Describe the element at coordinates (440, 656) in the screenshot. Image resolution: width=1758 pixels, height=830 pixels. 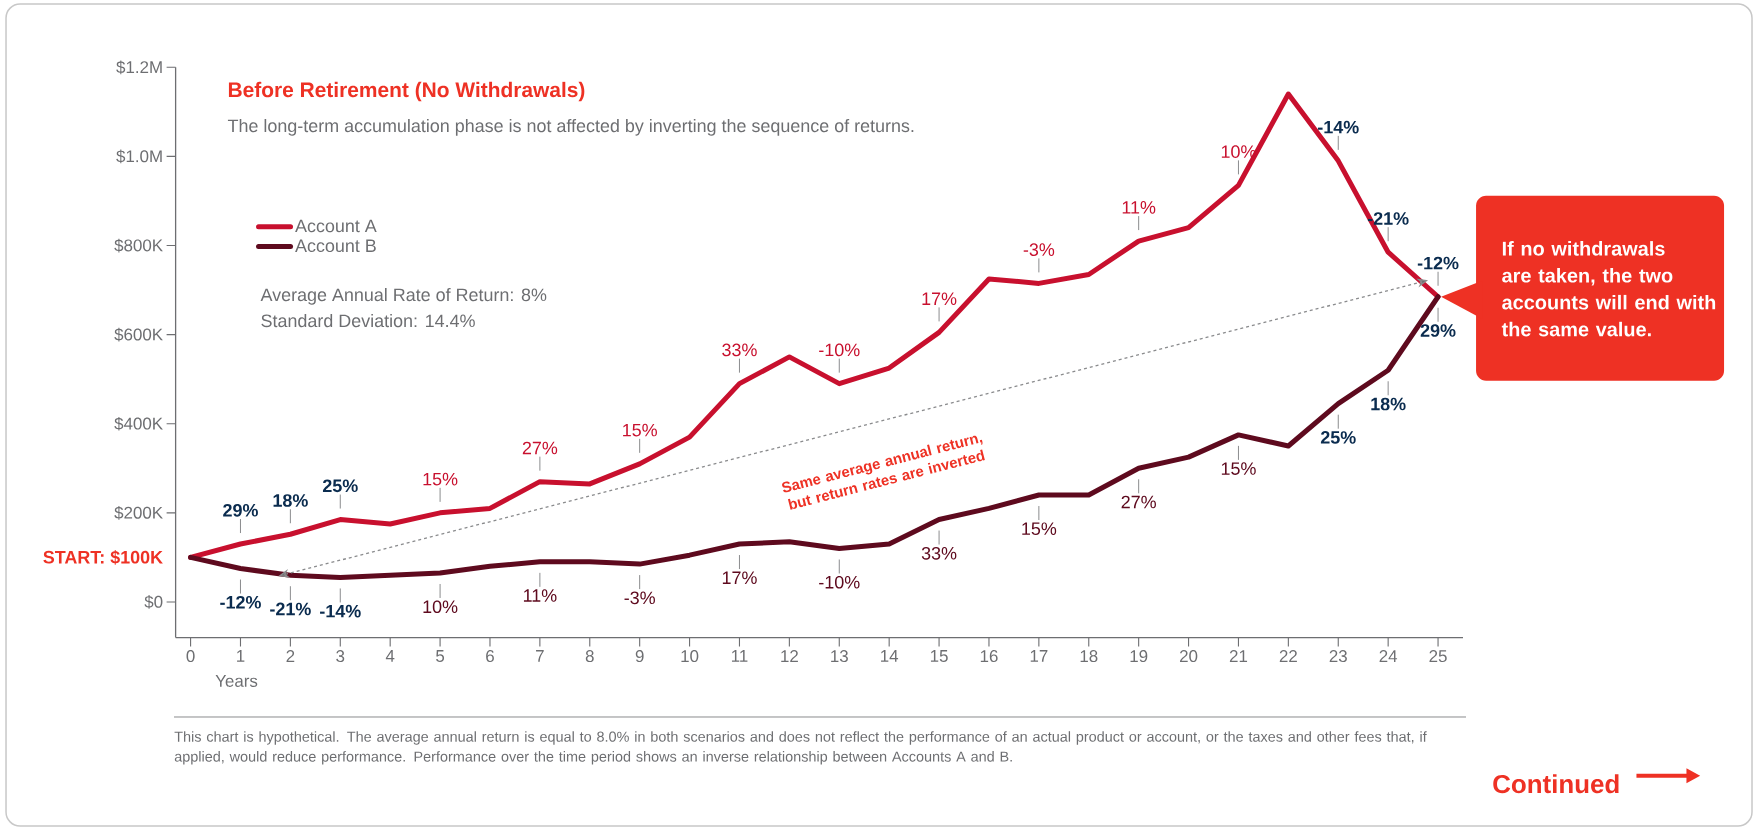
I see `x-tick-label: 5` at that location.